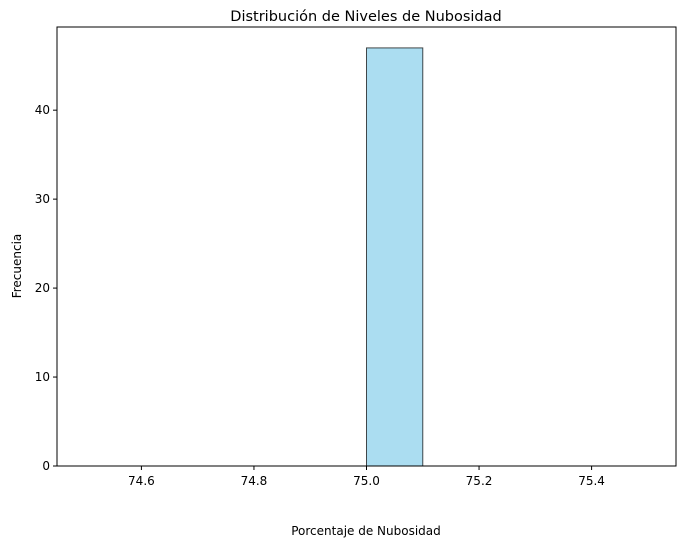 The image size is (686, 547). What do you see at coordinates (42, 110) in the screenshot?
I see `y-tick-label-4: 40` at bounding box center [42, 110].